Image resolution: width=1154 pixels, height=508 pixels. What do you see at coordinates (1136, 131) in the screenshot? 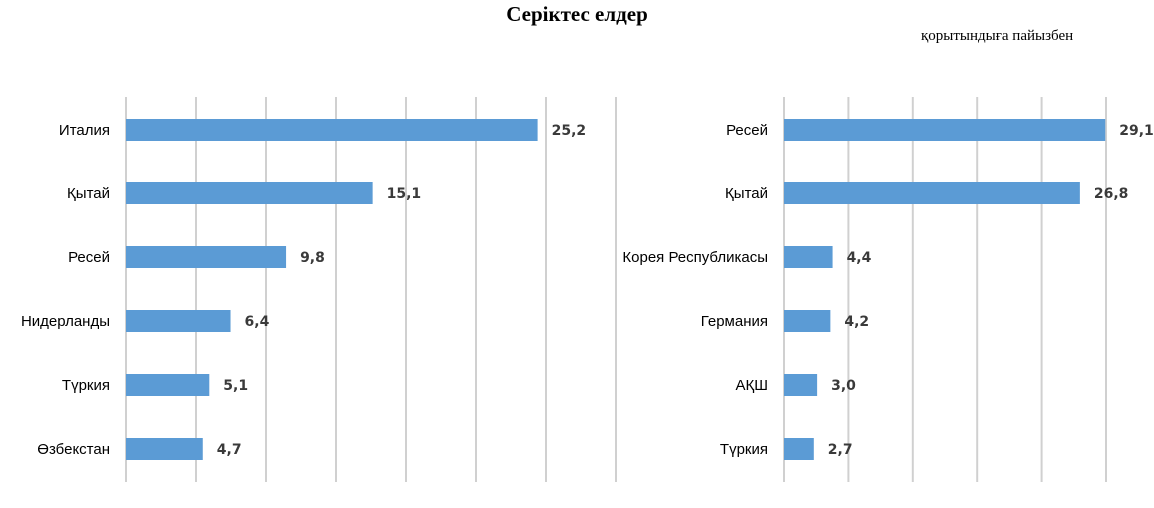
I see `data-label: 29,1` at bounding box center [1136, 131].